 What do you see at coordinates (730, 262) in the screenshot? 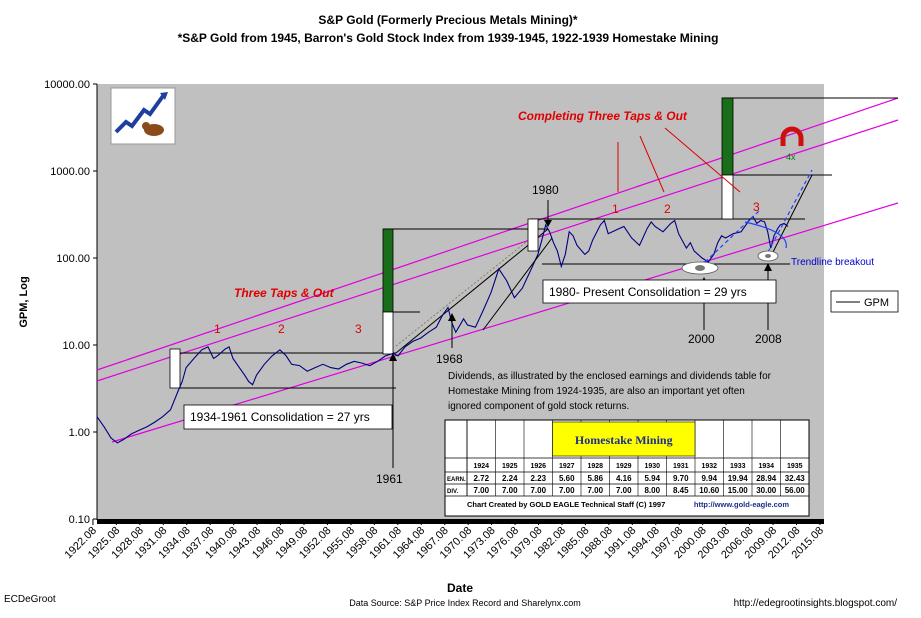
I see `eye-marks` at bounding box center [730, 262].